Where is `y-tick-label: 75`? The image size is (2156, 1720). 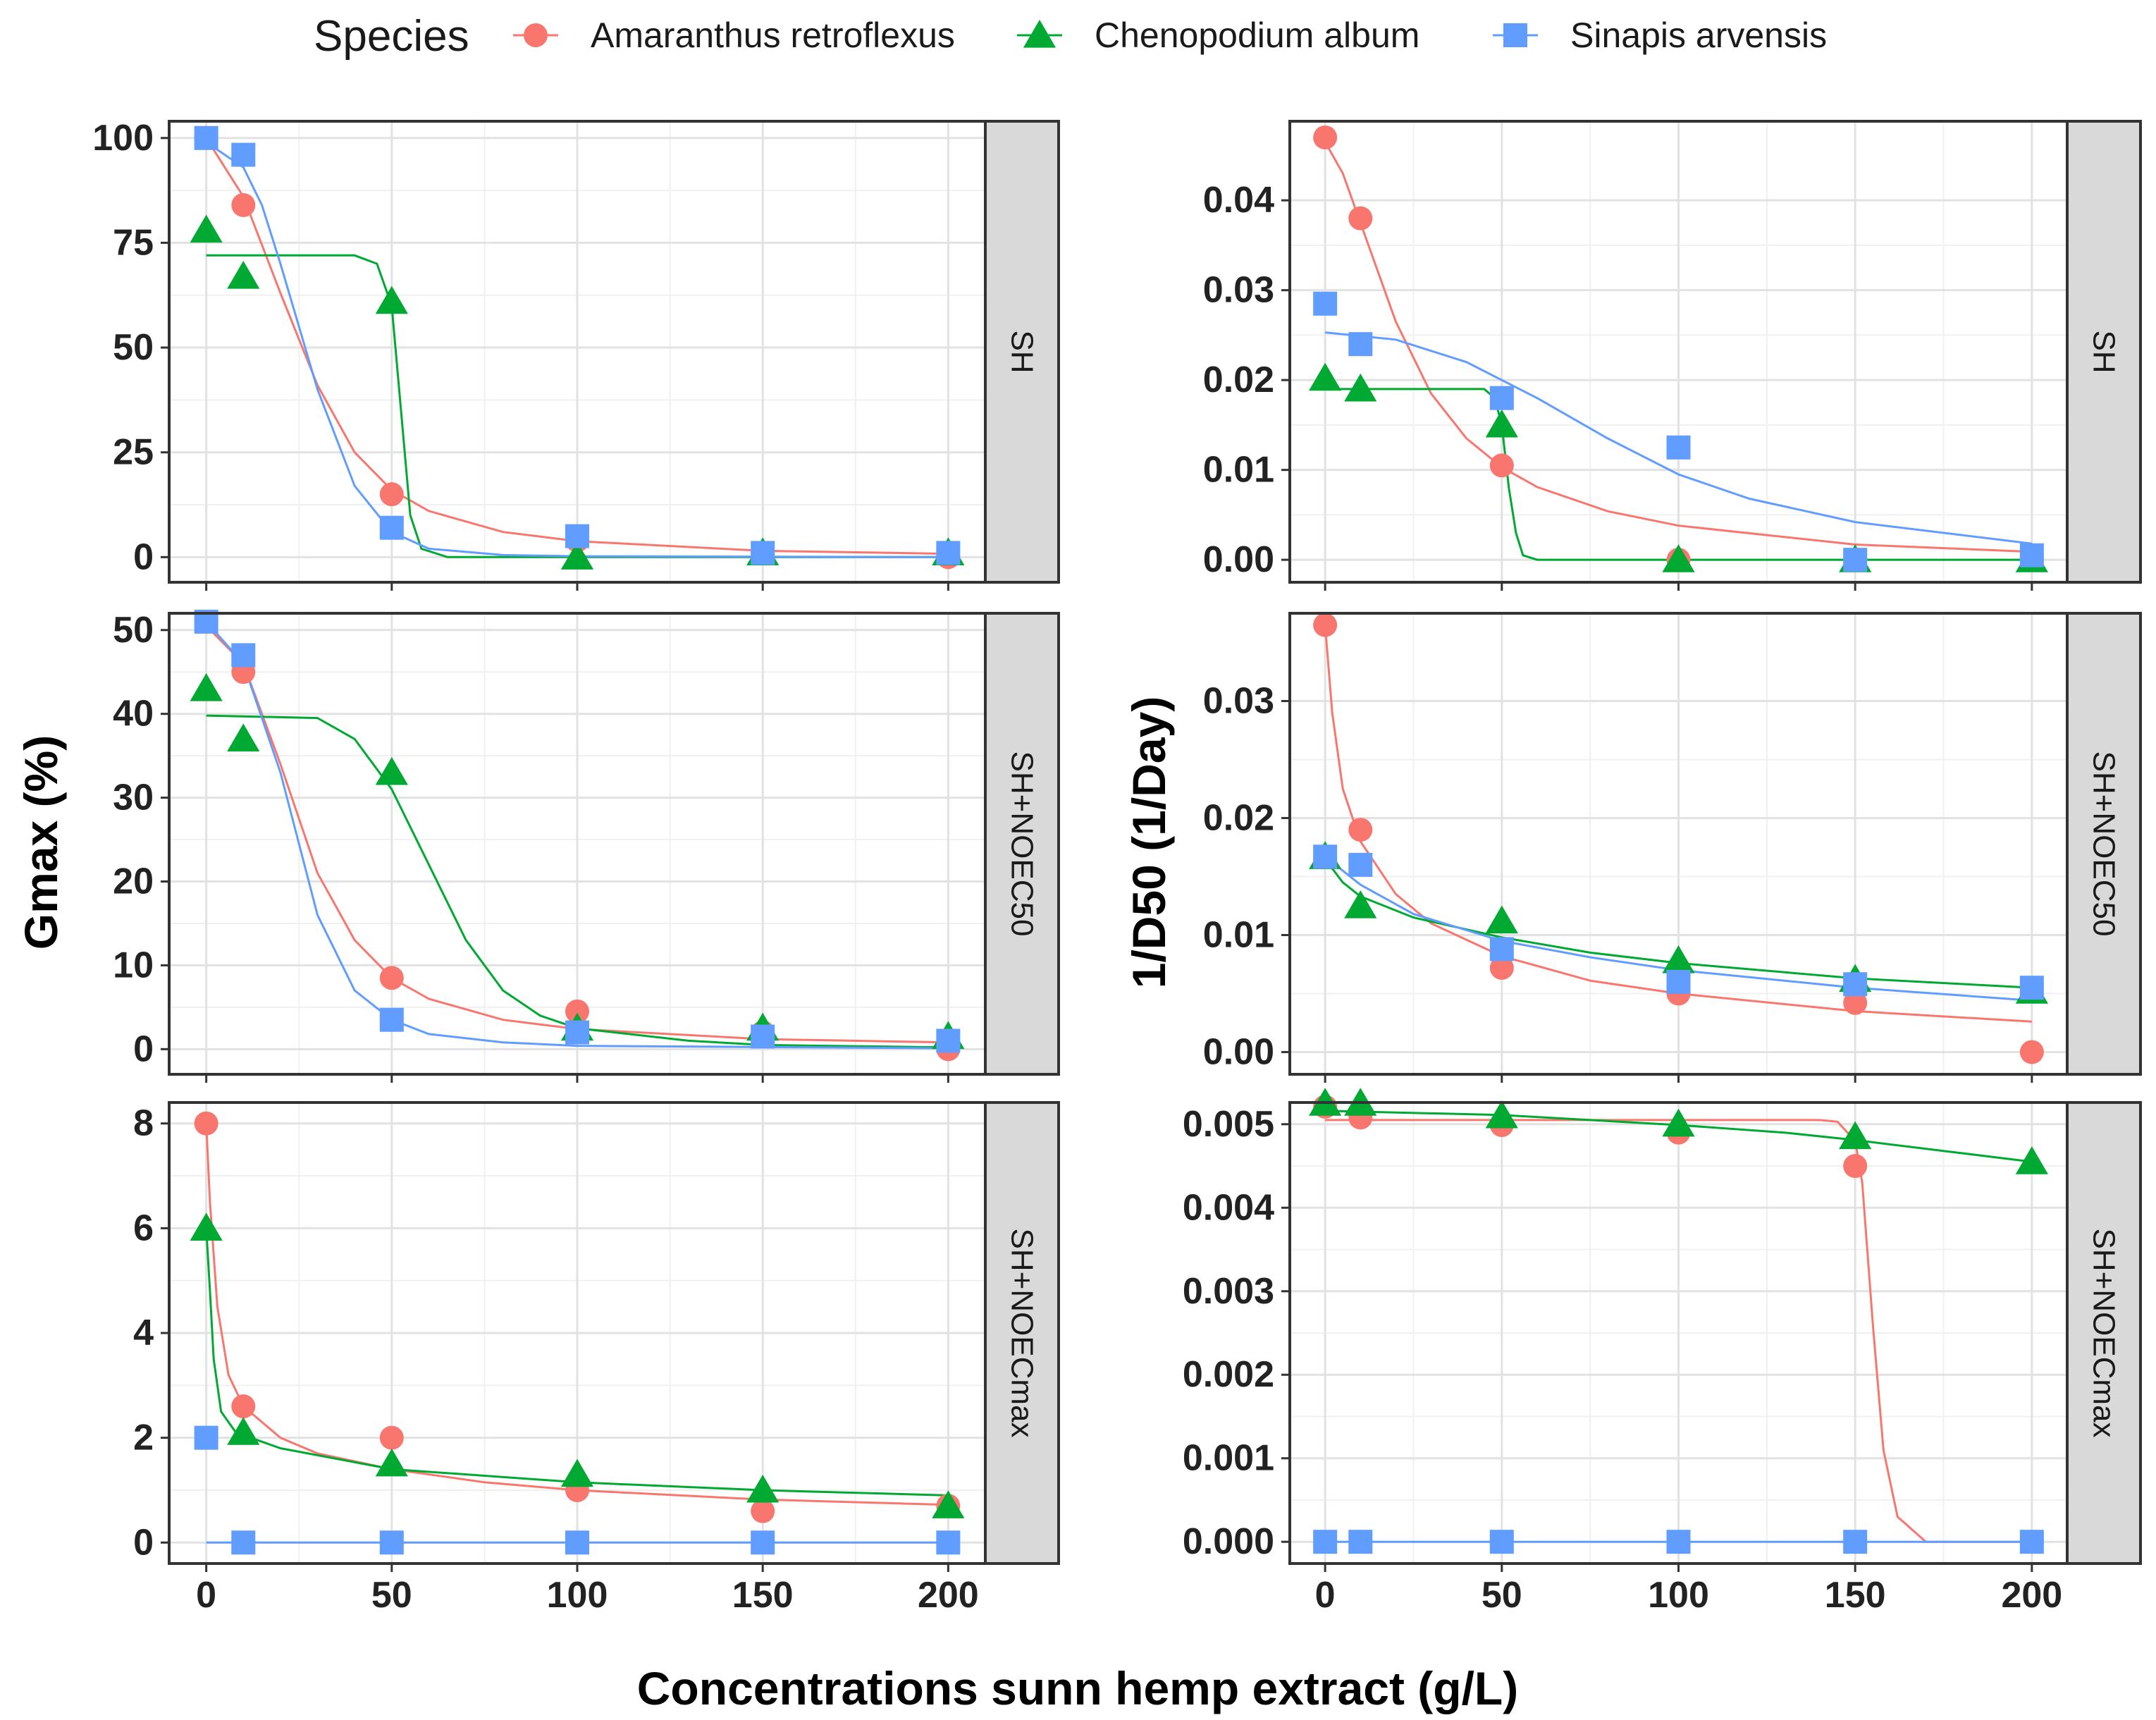
y-tick-label: 75 is located at coordinates (133, 242).